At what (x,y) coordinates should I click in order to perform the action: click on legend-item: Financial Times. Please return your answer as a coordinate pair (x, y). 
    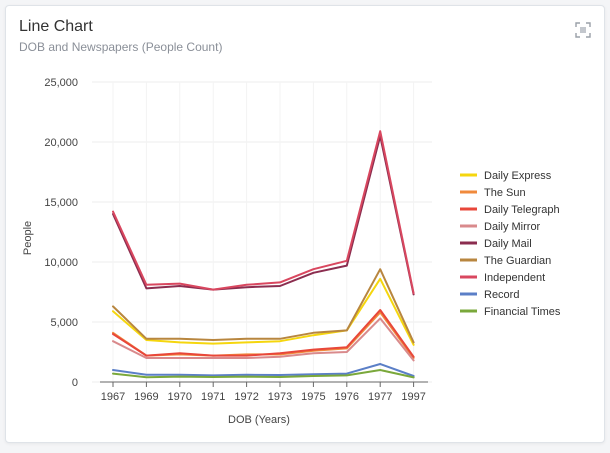
    Looking at the image, I should click on (510, 312).